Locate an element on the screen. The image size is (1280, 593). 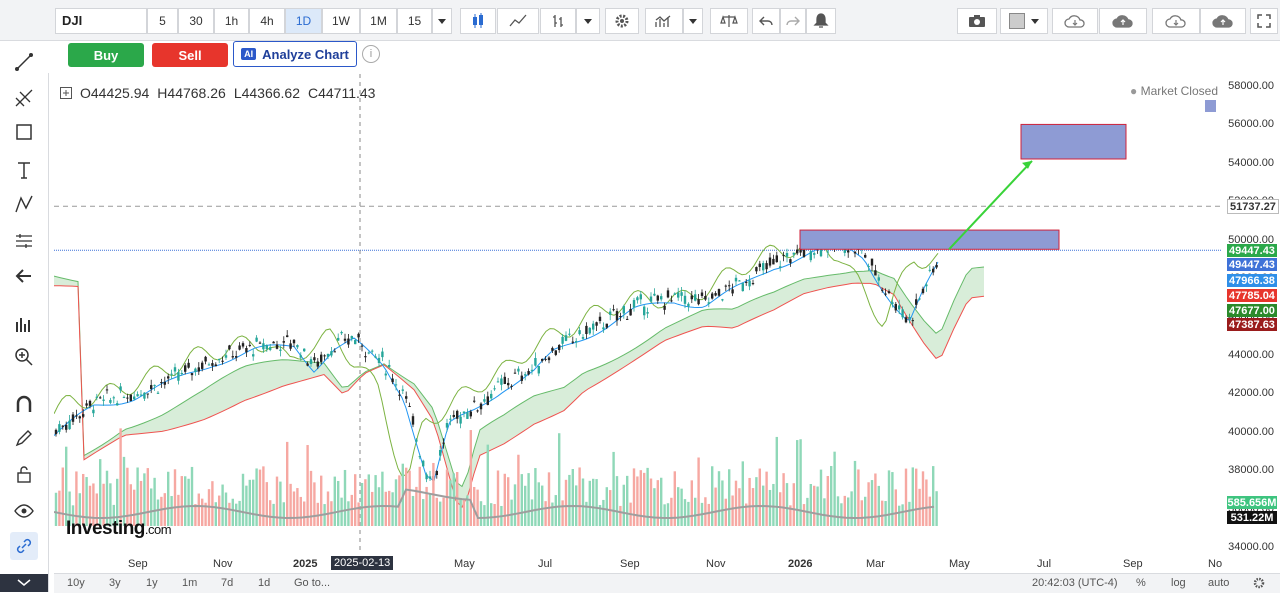
price-marker: 49447.43 is located at coordinates (1252, 264).